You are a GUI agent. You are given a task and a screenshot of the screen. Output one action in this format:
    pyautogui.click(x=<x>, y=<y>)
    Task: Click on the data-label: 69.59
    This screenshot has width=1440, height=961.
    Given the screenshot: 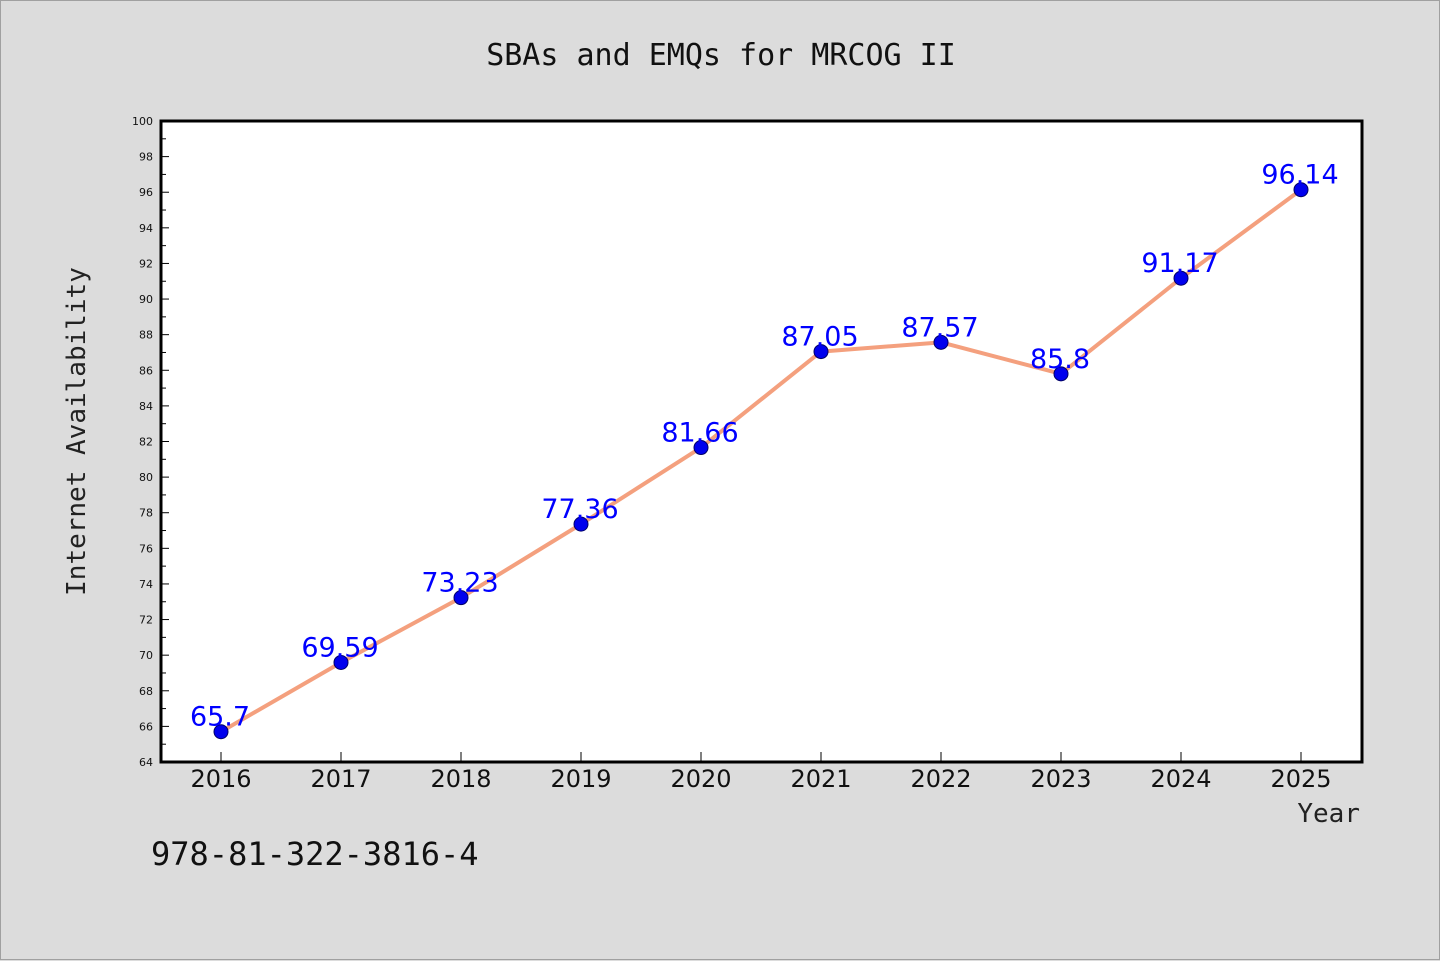 What is the action you would take?
    pyautogui.click(x=339, y=647)
    